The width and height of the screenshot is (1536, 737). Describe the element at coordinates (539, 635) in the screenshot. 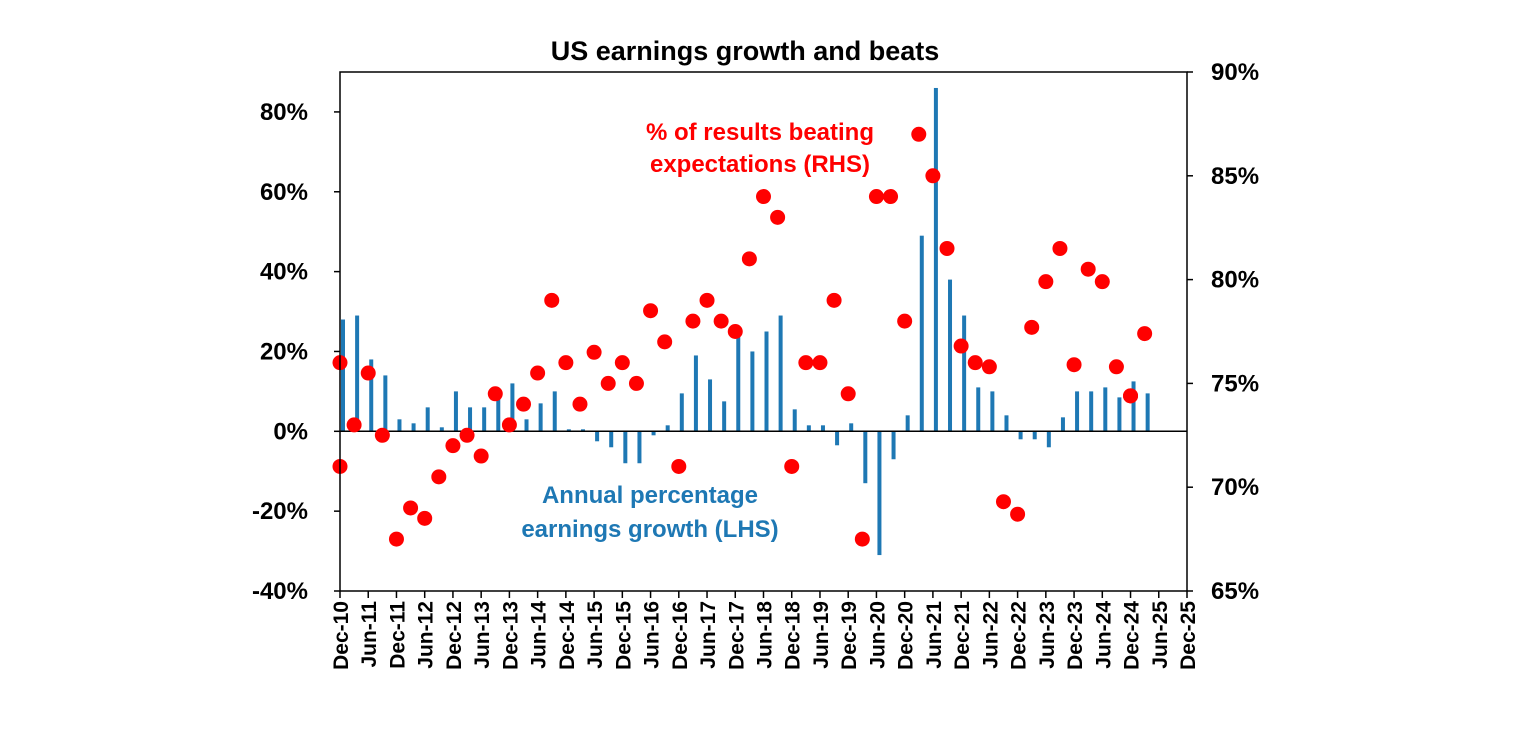

I see `x-tick-label: Jun-14` at that location.